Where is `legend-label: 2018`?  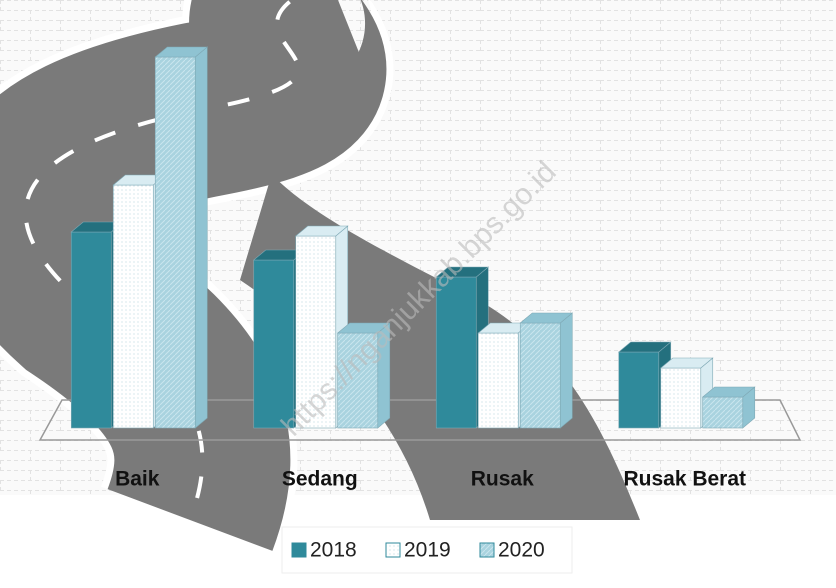 legend-label: 2018 is located at coordinates (333, 550).